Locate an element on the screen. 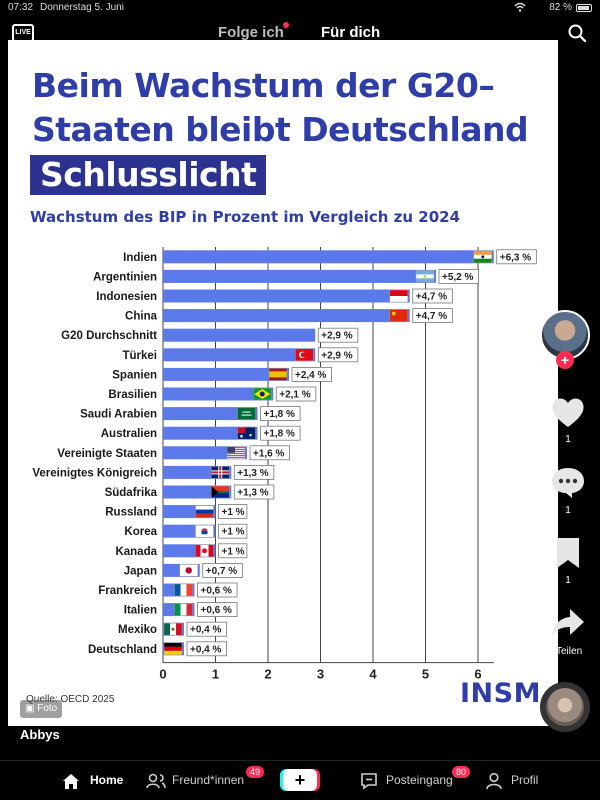 This screenshot has height=800, width=600. image-icon: ▣ is located at coordinates (31, 708).